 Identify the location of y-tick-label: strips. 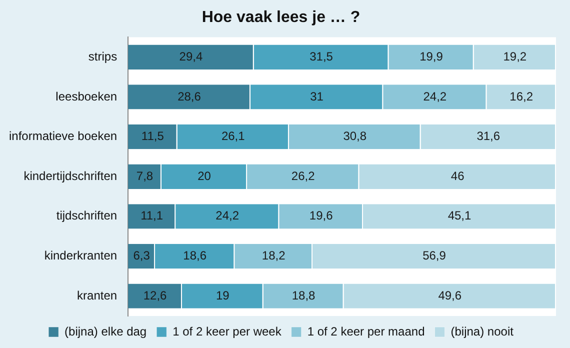
(103, 56).